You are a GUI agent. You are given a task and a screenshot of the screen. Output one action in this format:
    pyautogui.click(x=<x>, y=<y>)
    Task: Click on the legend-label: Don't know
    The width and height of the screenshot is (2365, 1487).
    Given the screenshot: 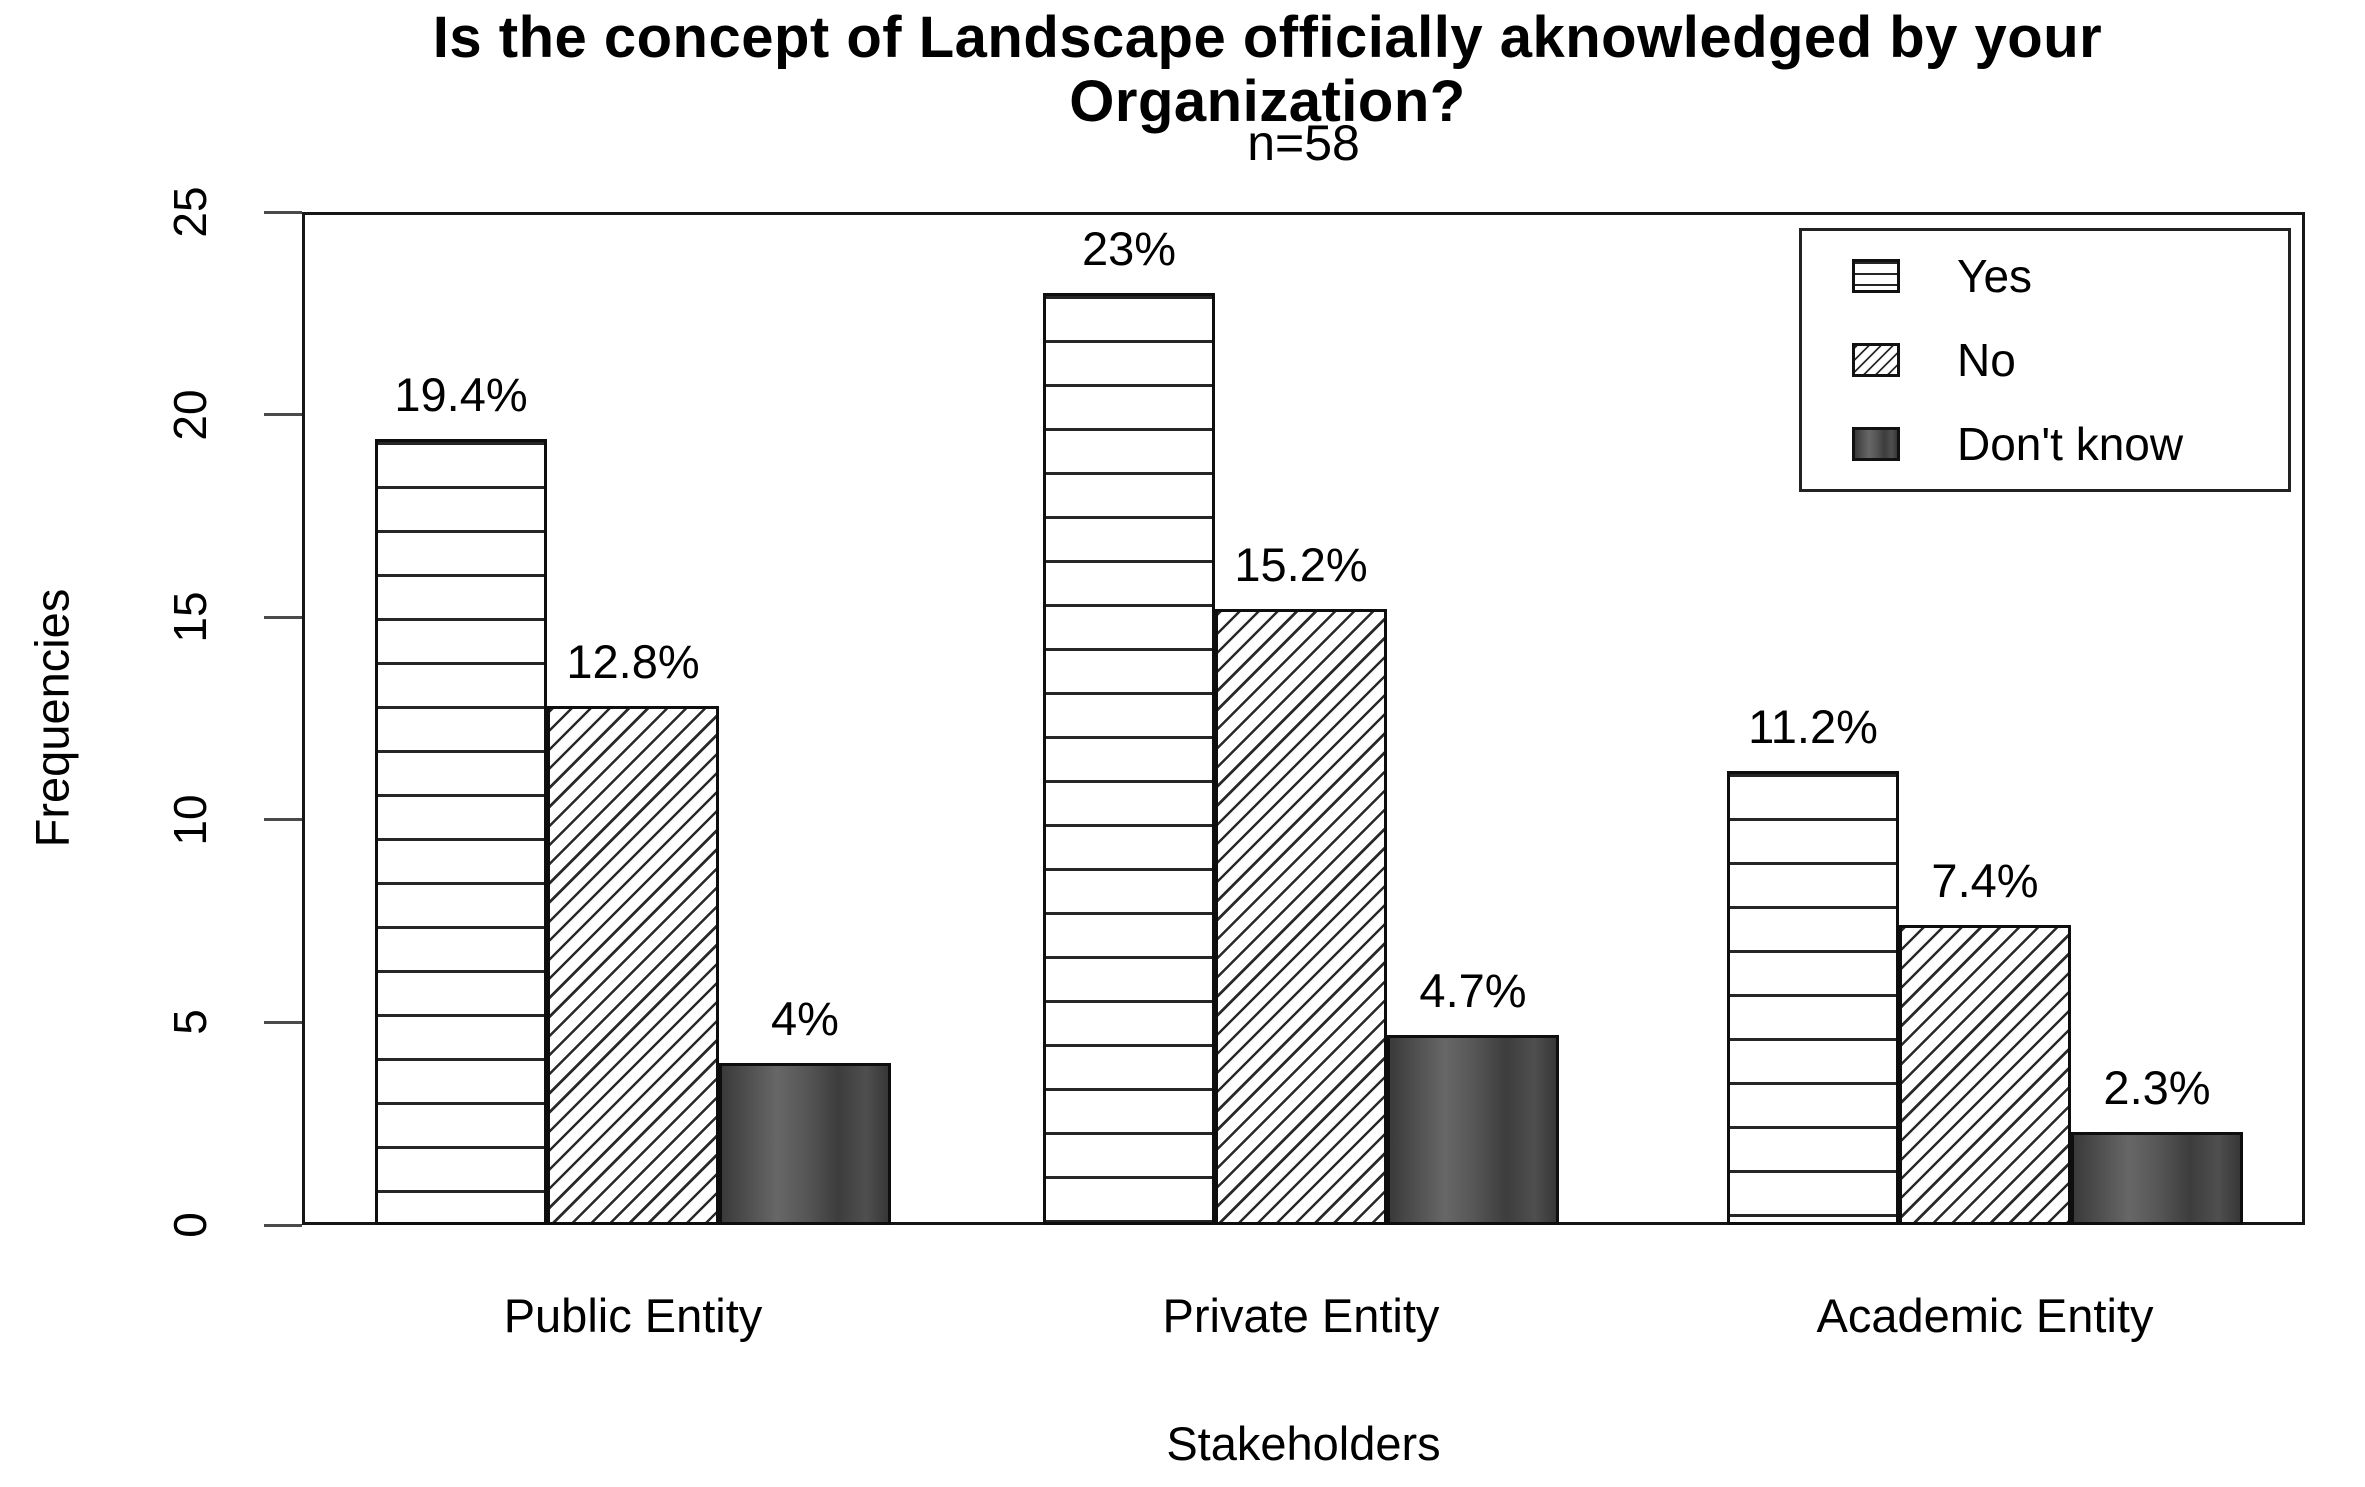 What is the action you would take?
    pyautogui.click(x=2070, y=444)
    